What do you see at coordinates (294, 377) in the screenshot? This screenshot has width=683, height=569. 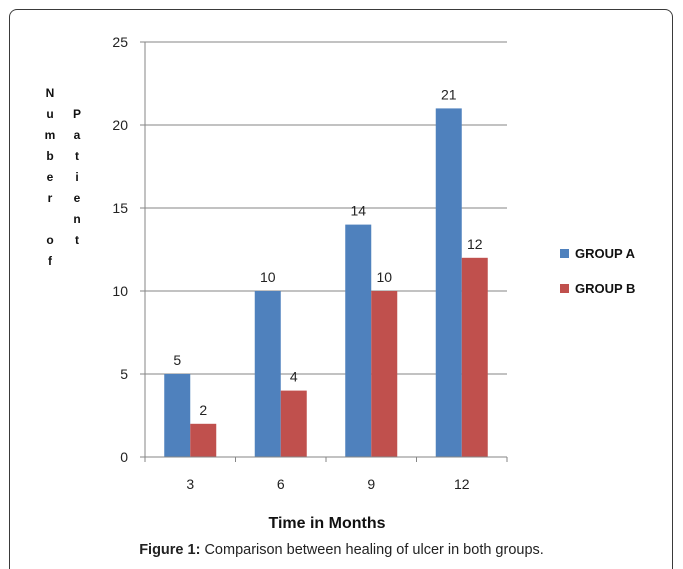 I see `data-label: 4` at bounding box center [294, 377].